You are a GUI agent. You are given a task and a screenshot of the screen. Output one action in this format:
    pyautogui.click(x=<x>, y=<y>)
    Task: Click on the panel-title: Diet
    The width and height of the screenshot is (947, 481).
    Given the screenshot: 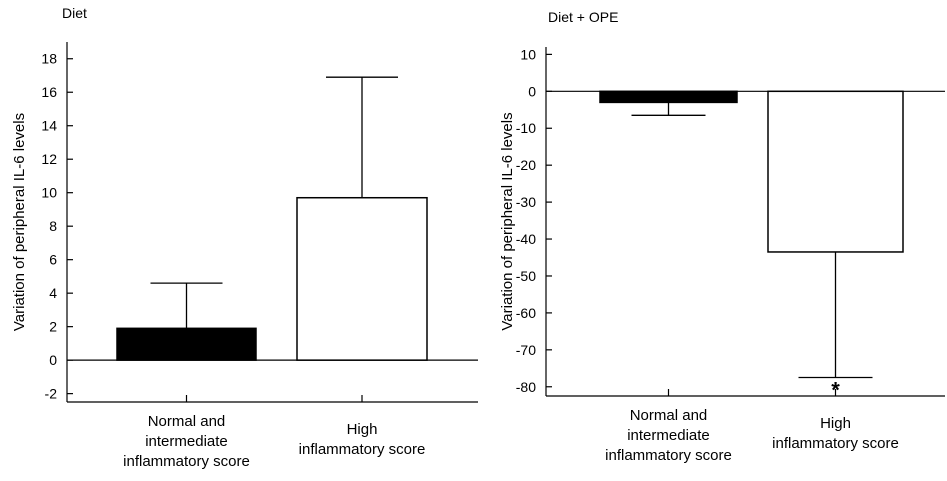 What is the action you would take?
    pyautogui.click(x=74, y=13)
    